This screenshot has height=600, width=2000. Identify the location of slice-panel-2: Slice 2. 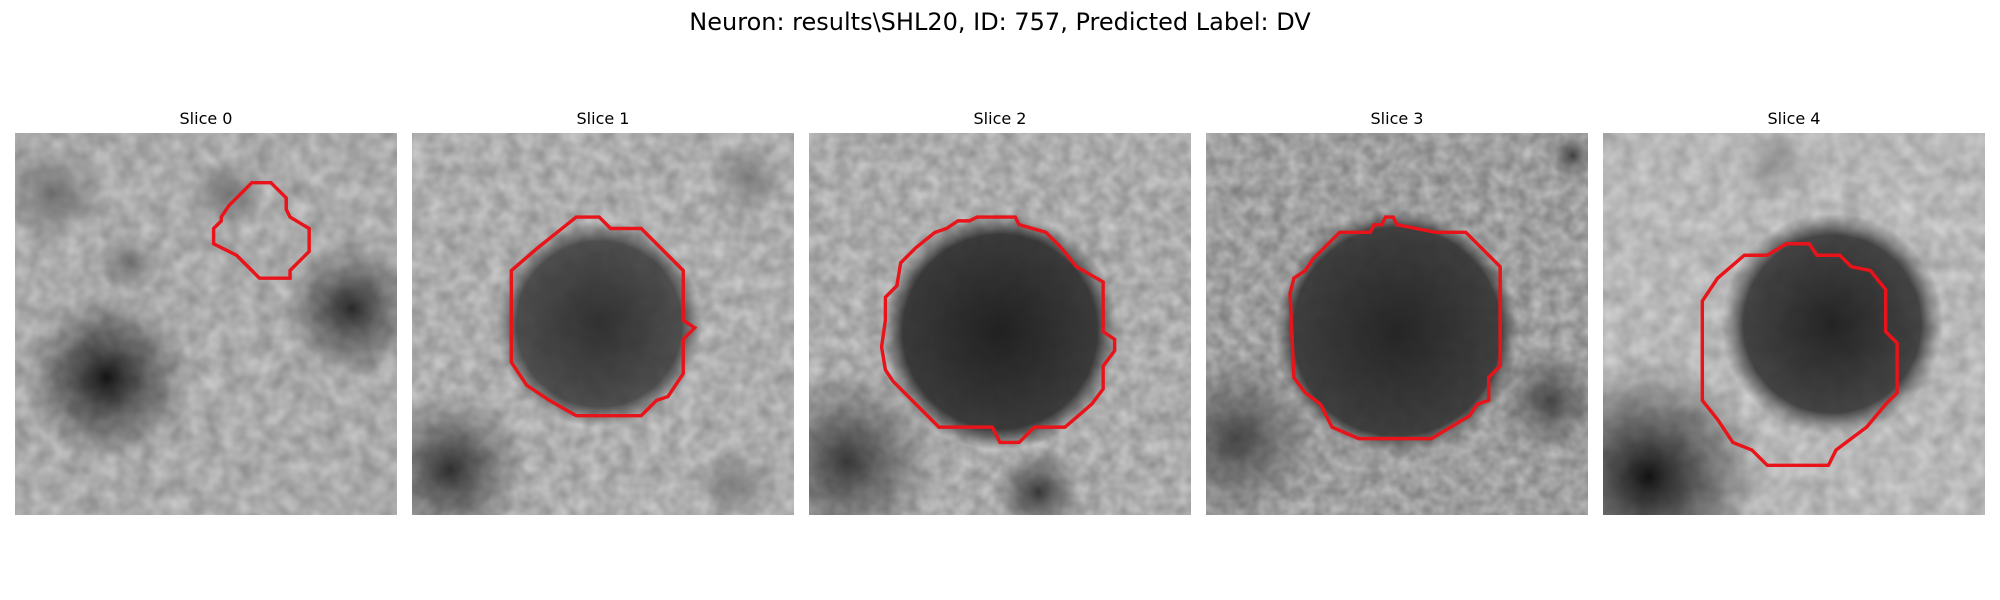
(1000, 318).